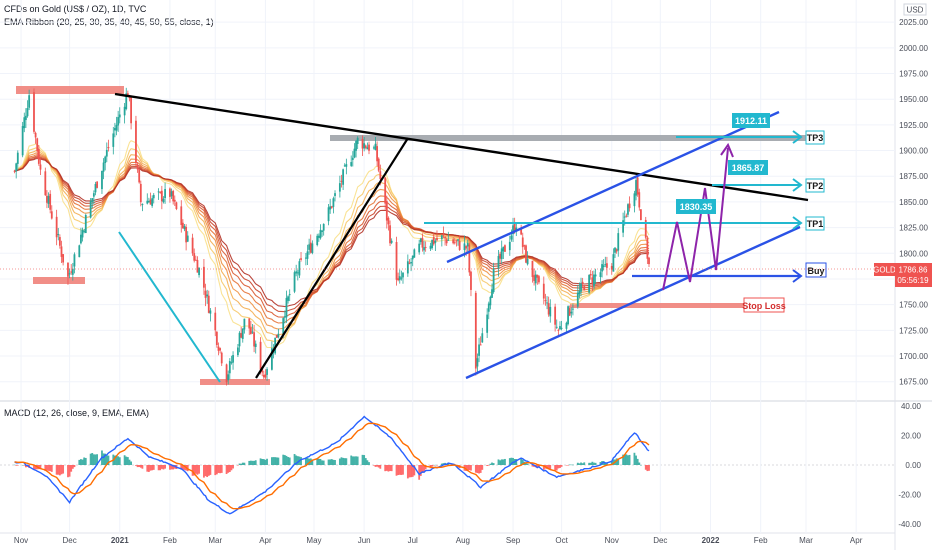  Describe the element at coordinates (815, 223) in the screenshot. I see `tp1-box: TP1` at that location.